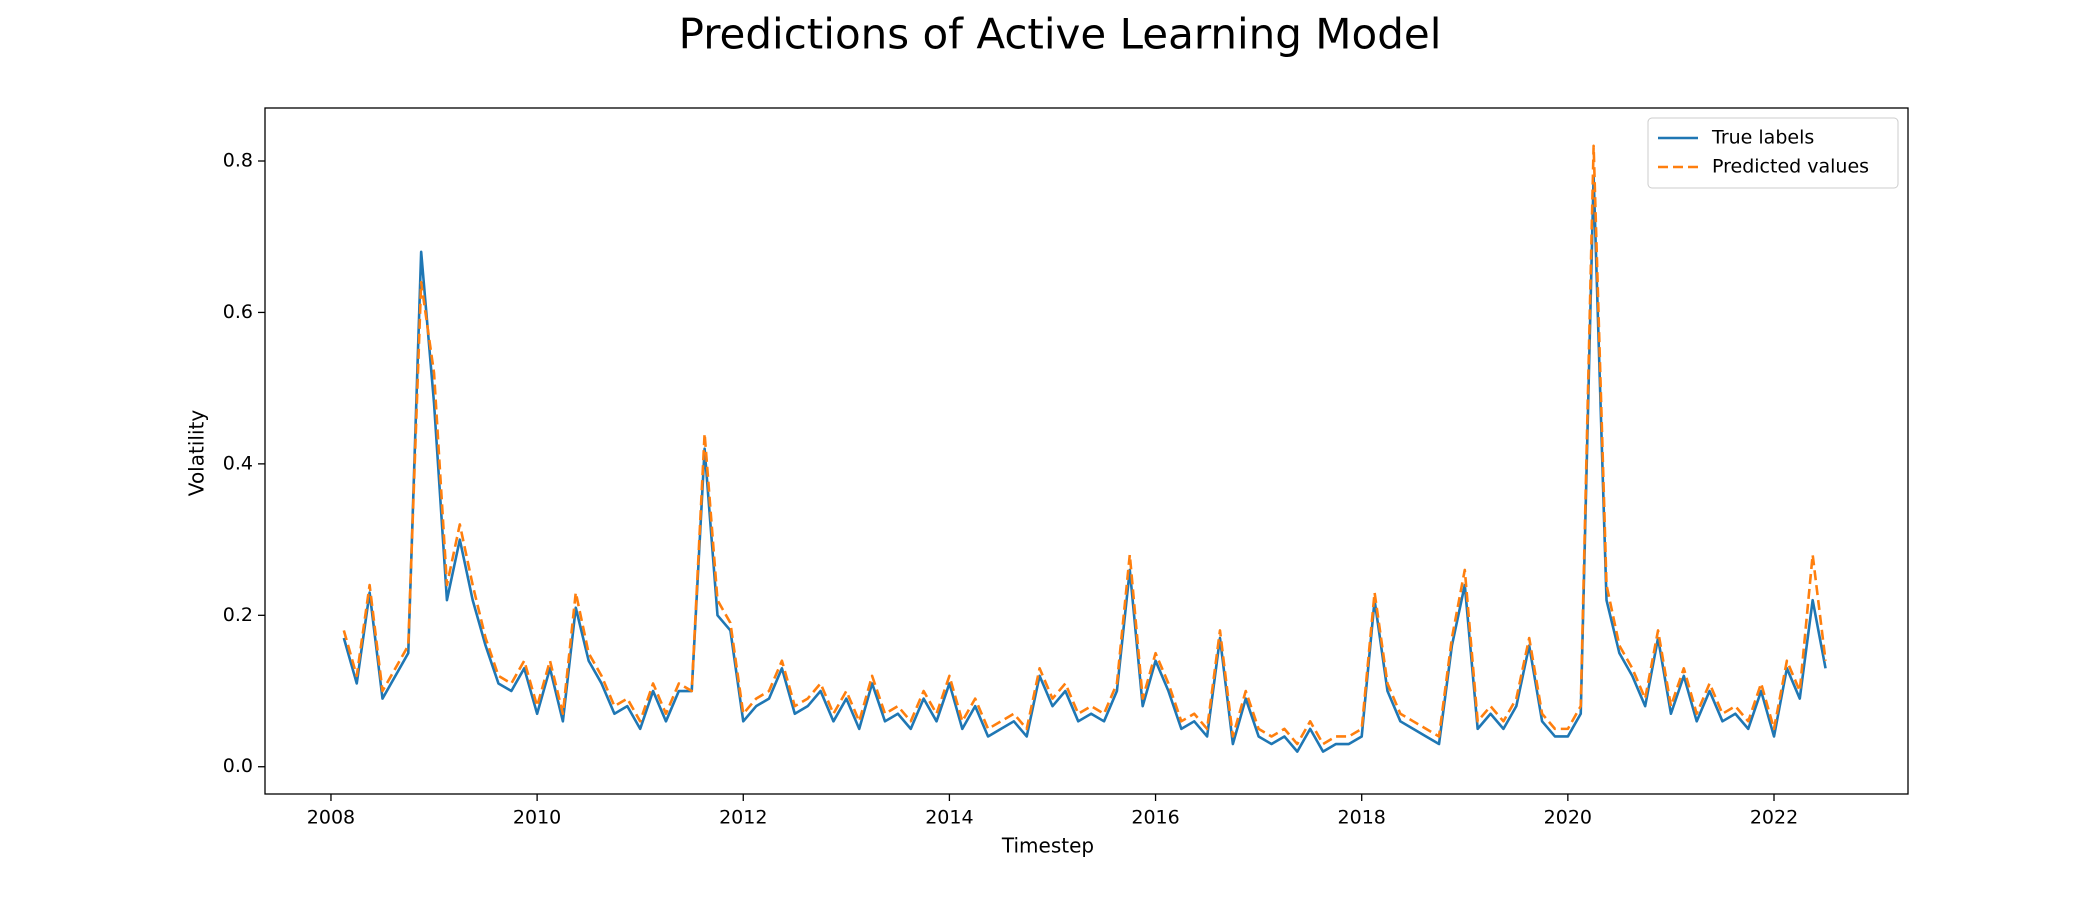 Image resolution: width=2100 pixels, height=900 pixels. Describe the element at coordinates (1774, 818) in the screenshot. I see `x-tick-label: 2022` at that location.